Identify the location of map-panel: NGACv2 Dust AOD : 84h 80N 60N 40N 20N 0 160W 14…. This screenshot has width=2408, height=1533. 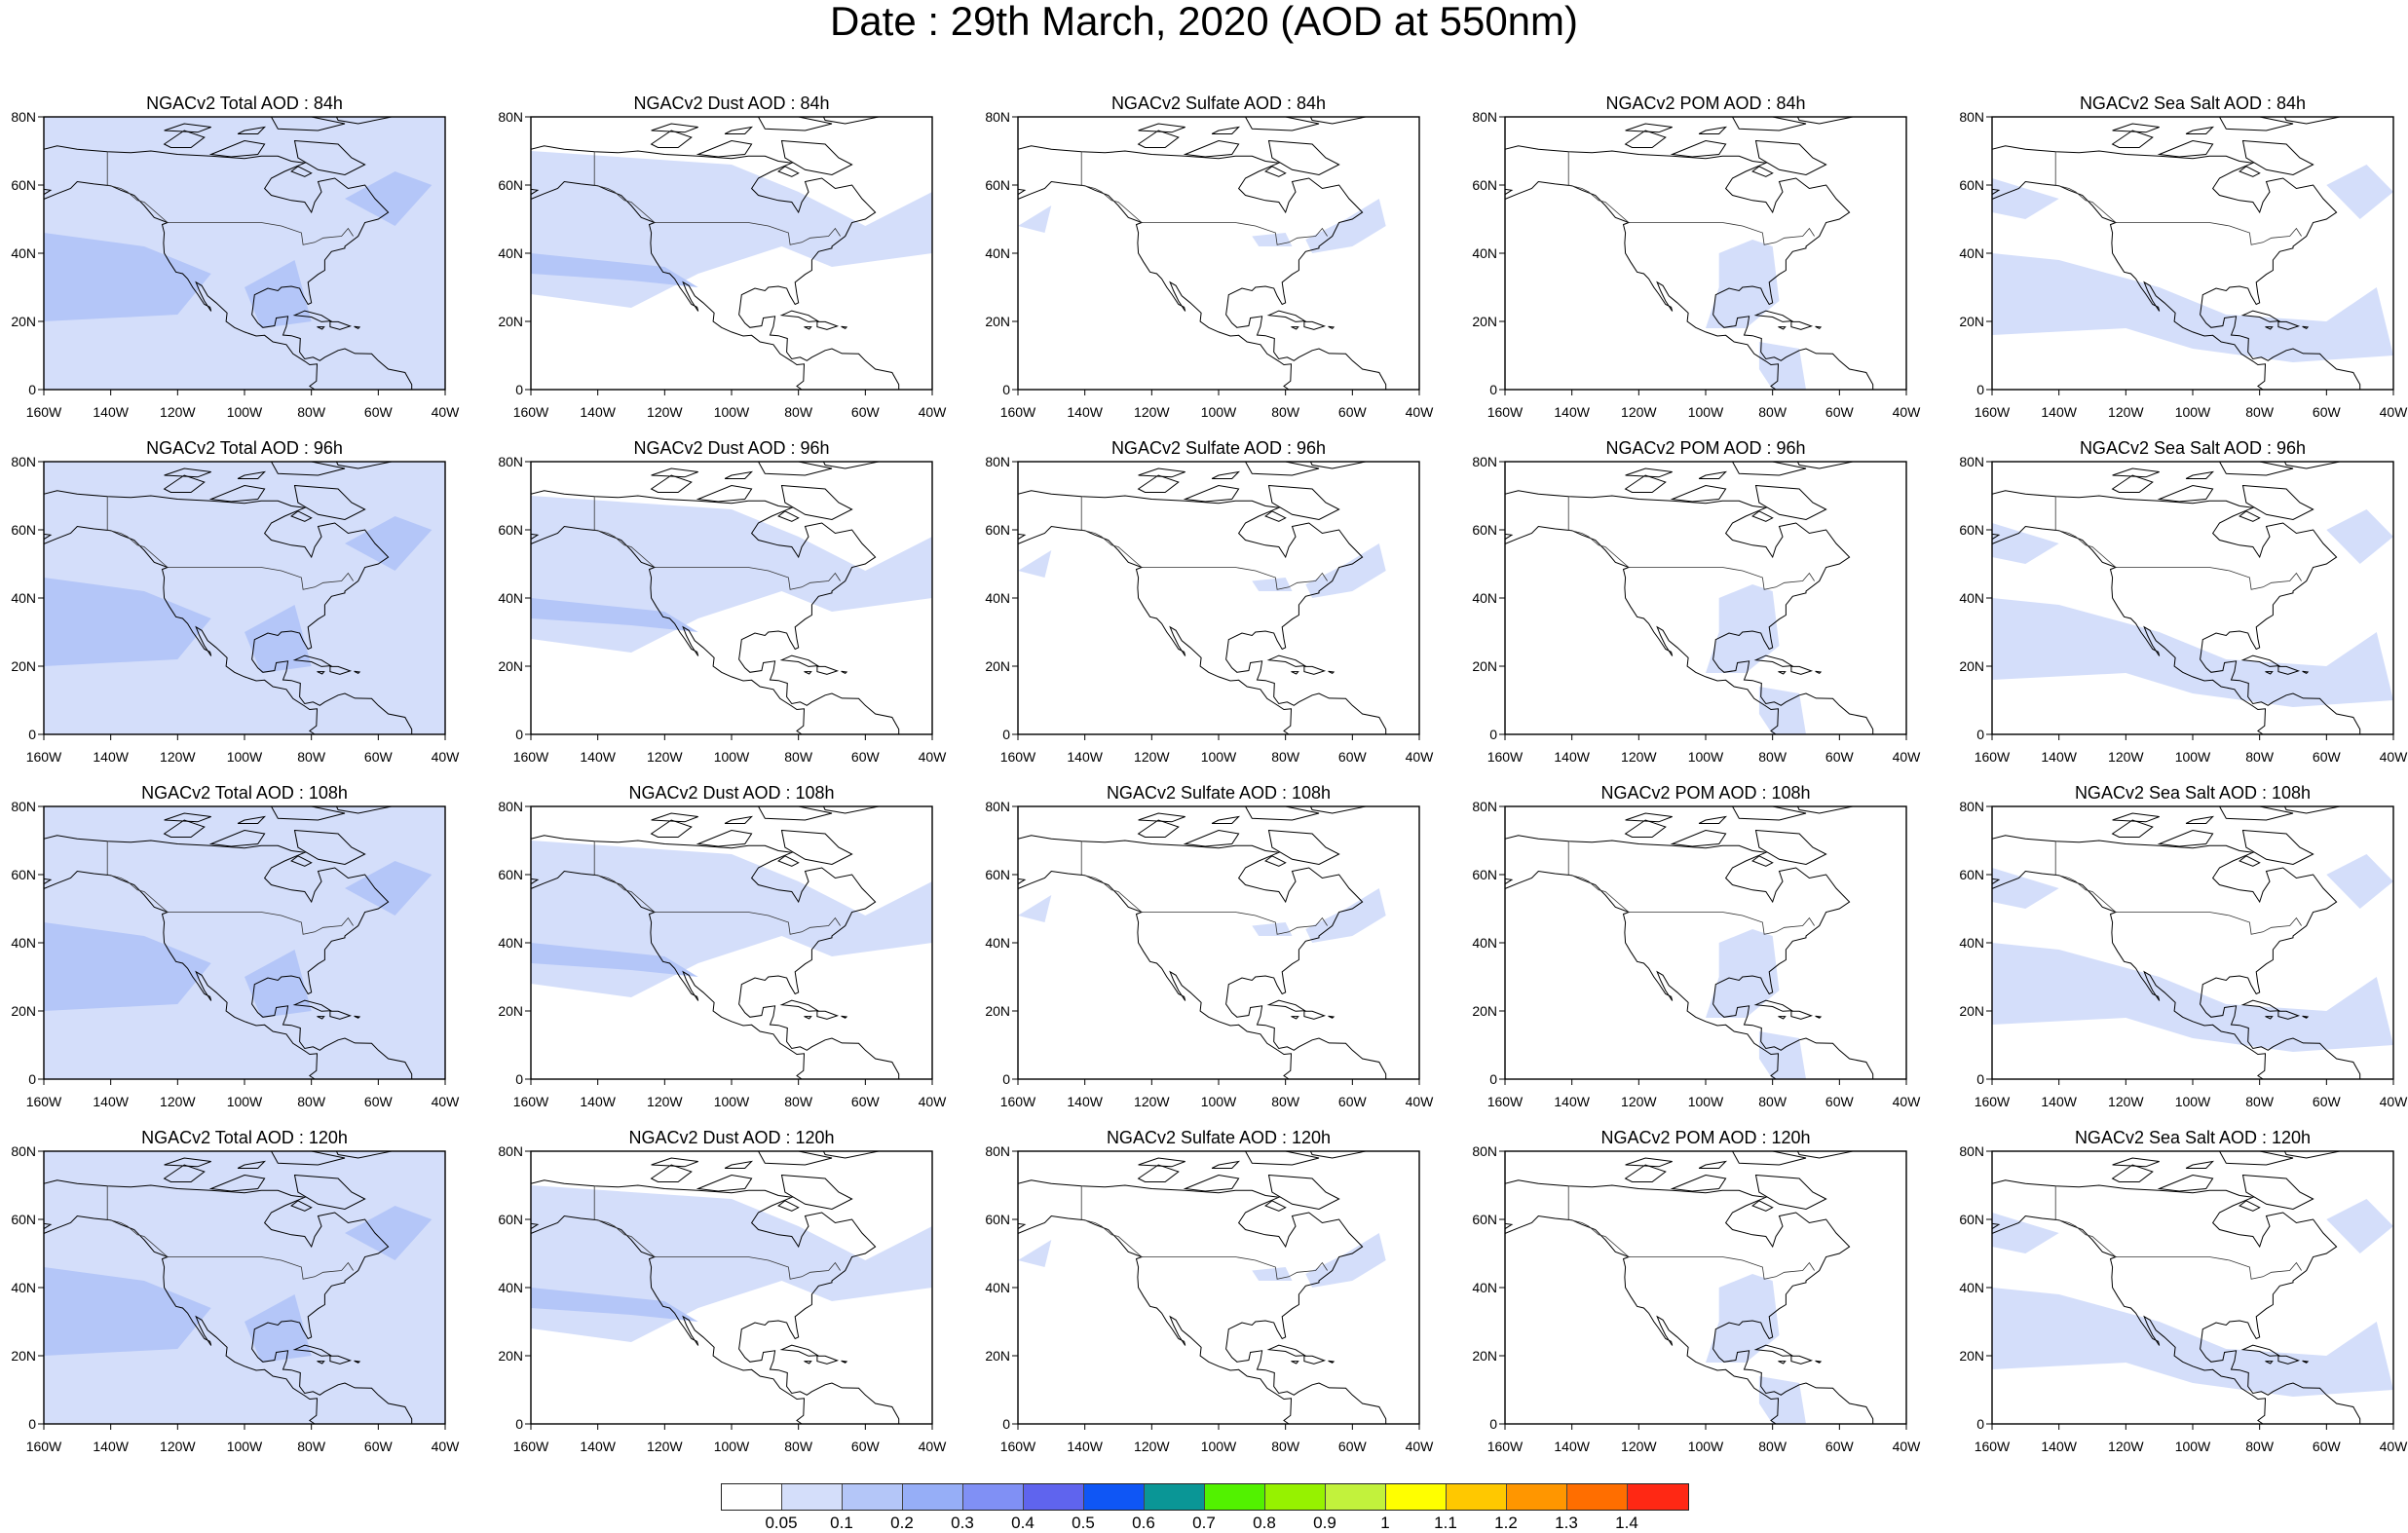
(722, 256).